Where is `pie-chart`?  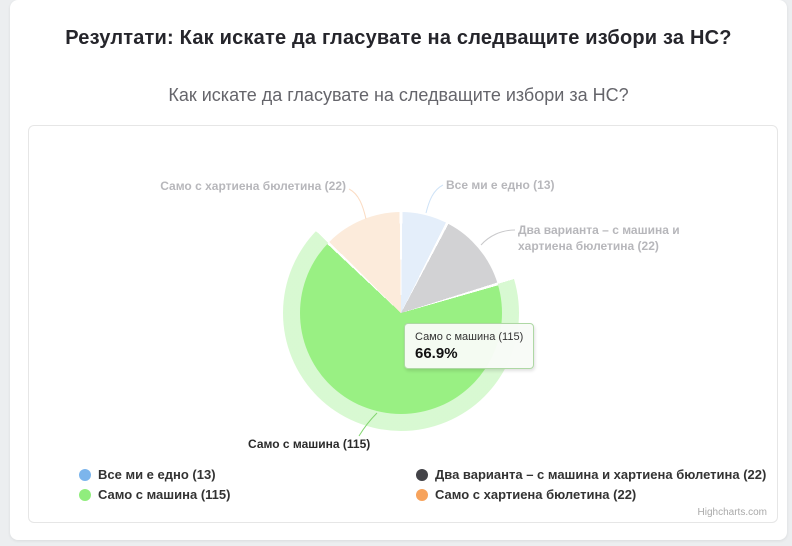 pie-chart is located at coordinates (401, 313).